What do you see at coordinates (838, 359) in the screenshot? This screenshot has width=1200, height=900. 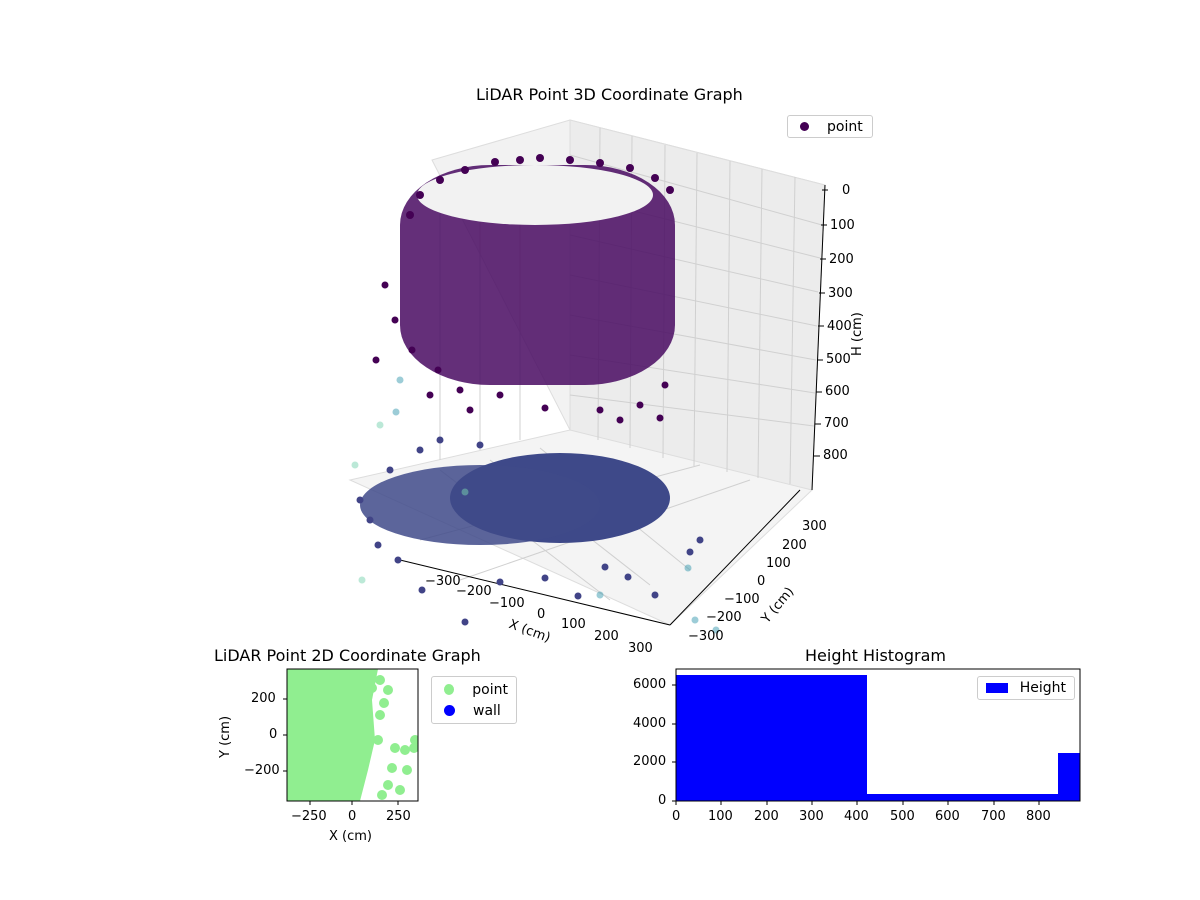 I see `z-tick: 500` at bounding box center [838, 359].